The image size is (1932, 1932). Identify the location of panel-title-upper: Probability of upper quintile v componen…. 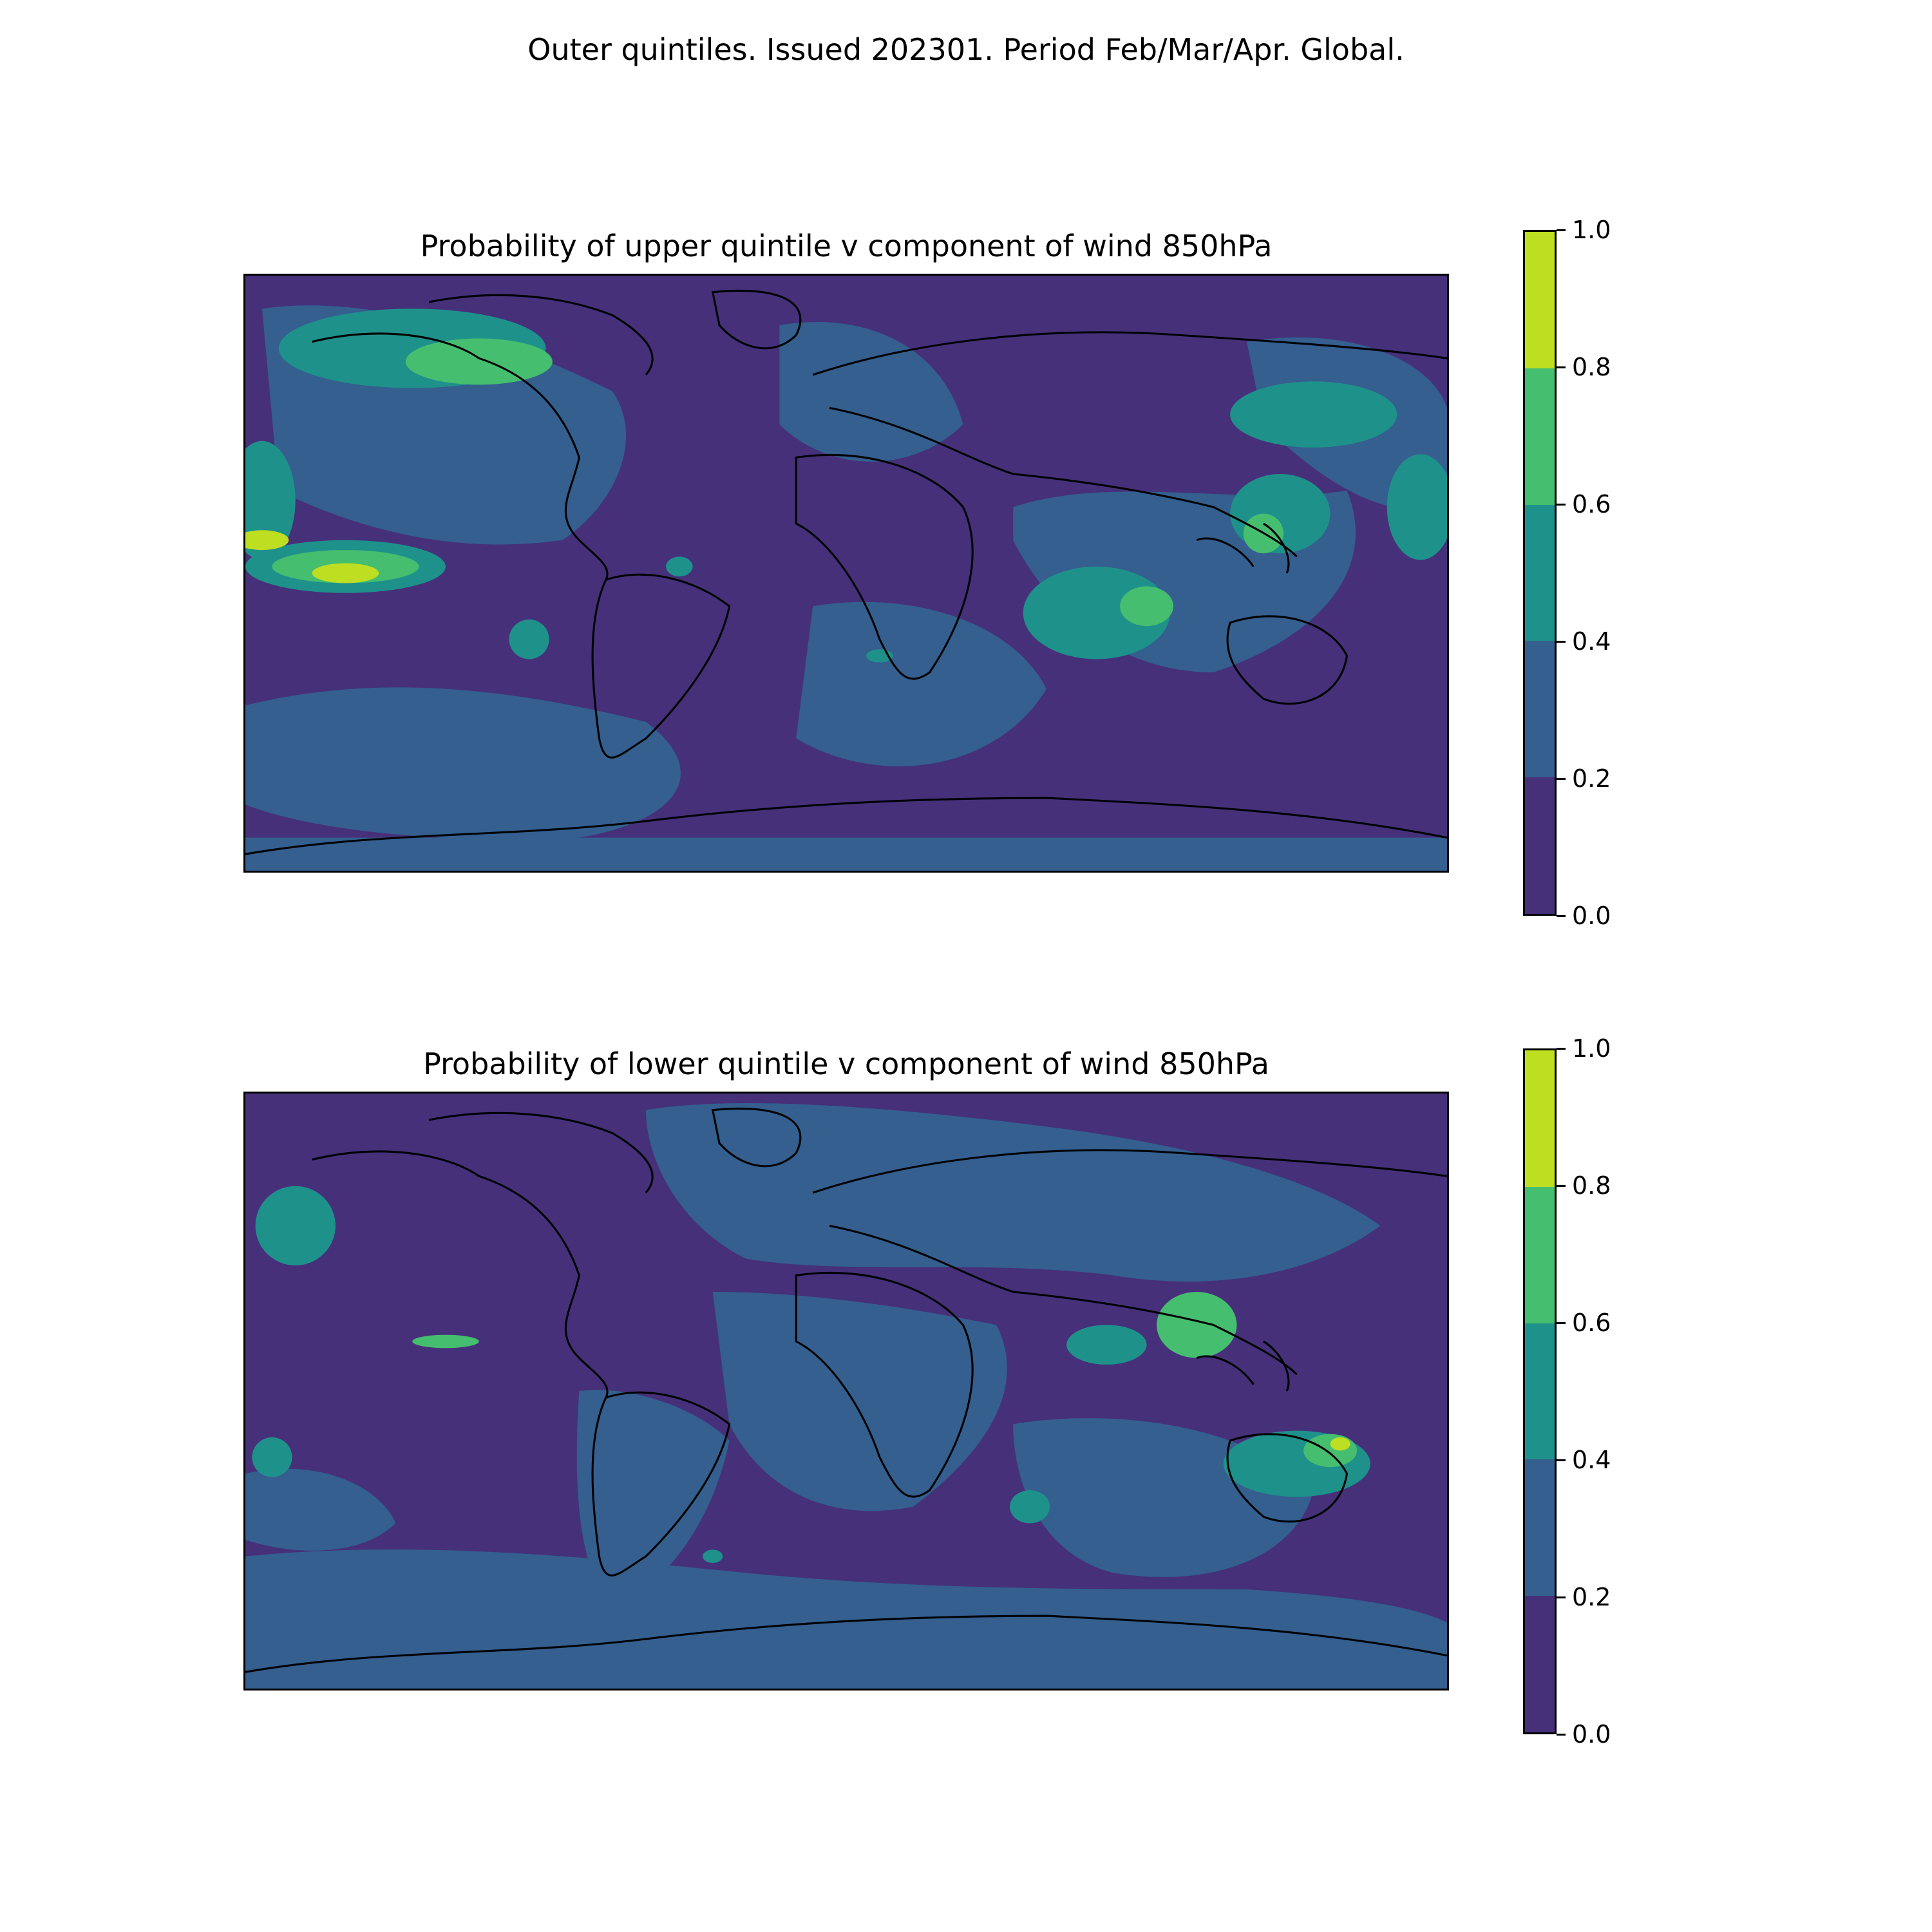
(846, 246).